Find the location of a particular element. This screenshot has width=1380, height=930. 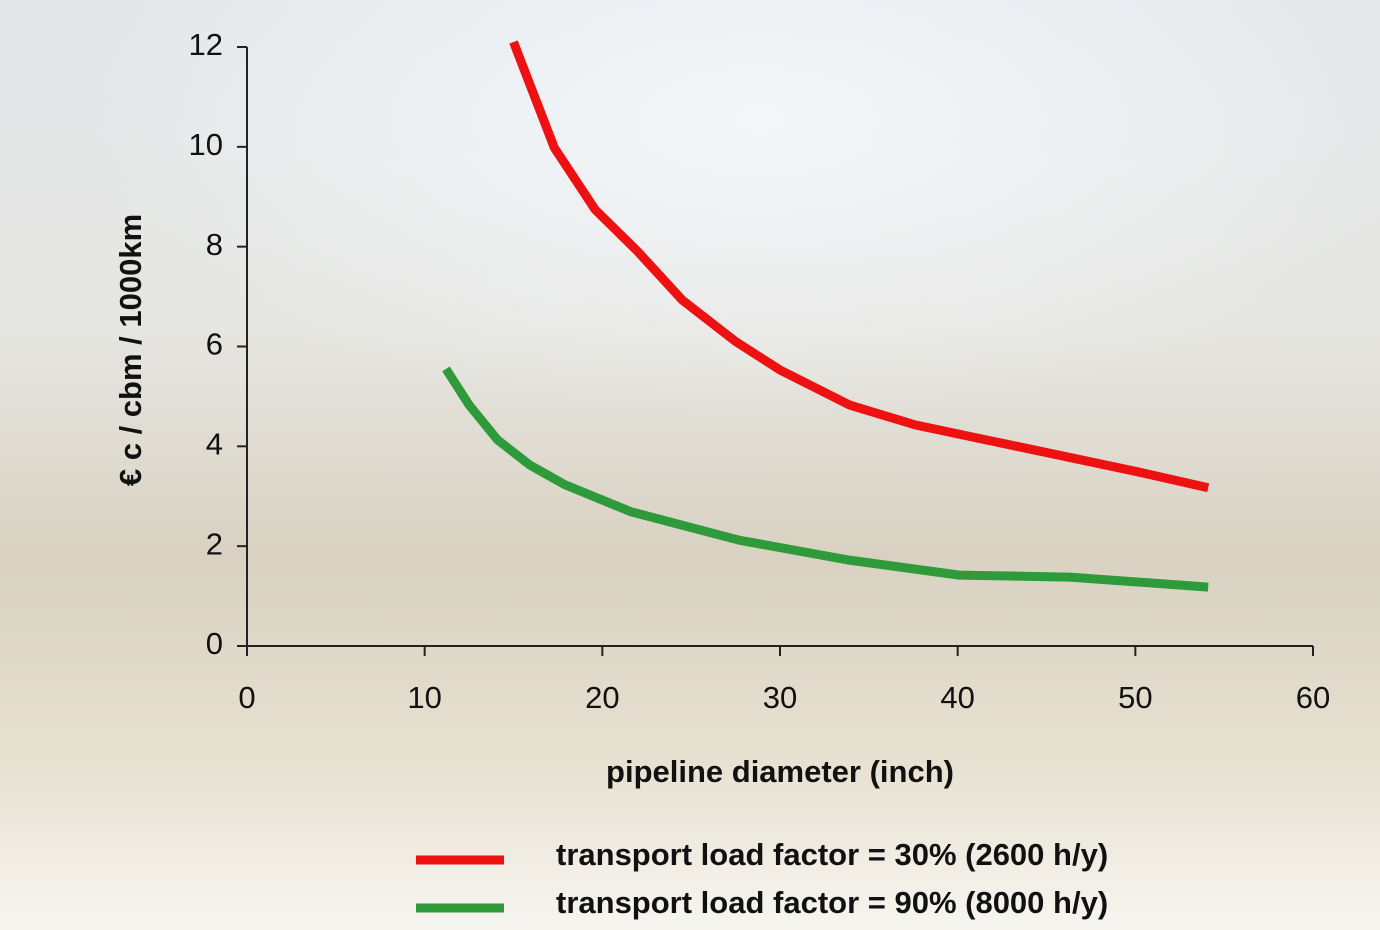

y-tick-label: 0 is located at coordinates (214, 643).